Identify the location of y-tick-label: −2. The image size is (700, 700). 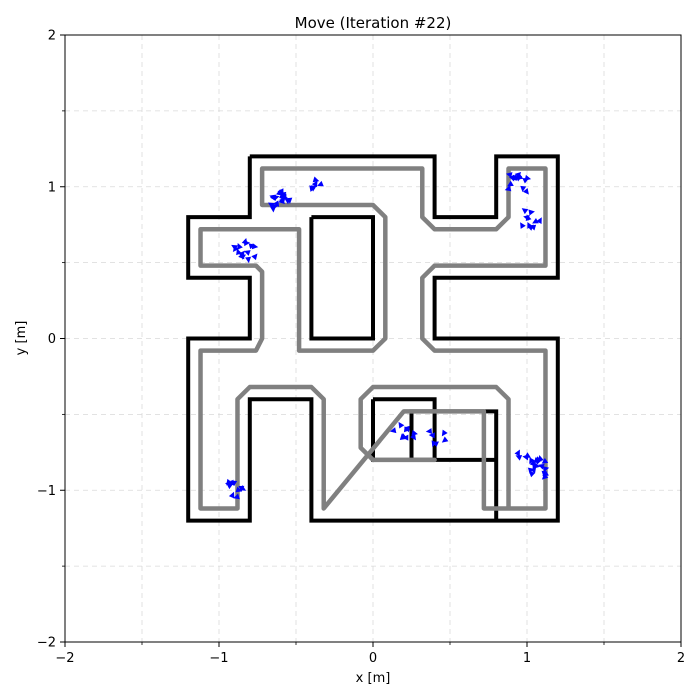
(46, 643).